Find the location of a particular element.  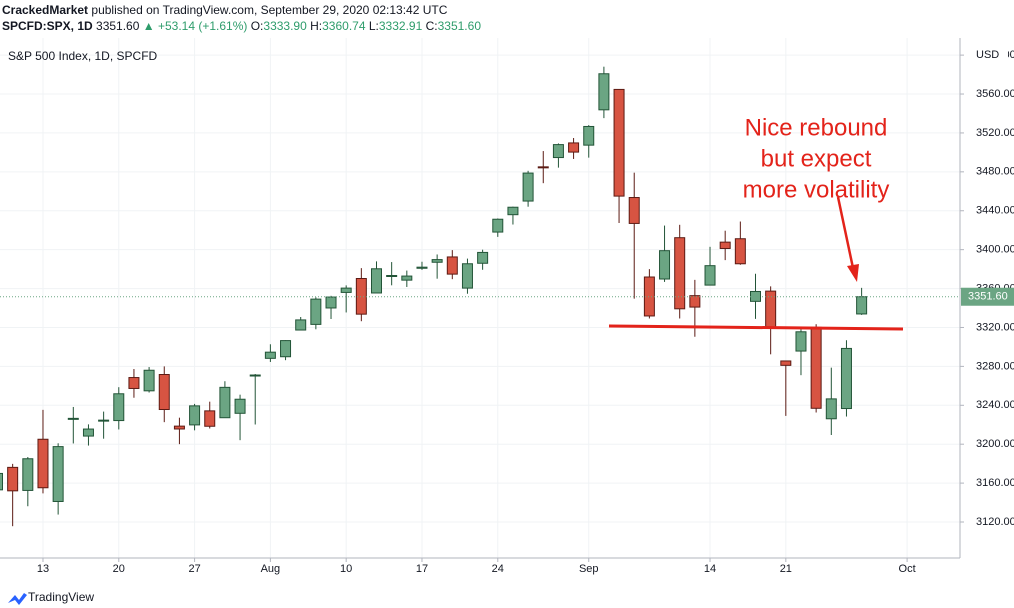

author: CrackedMarket is located at coordinates (45, 10).